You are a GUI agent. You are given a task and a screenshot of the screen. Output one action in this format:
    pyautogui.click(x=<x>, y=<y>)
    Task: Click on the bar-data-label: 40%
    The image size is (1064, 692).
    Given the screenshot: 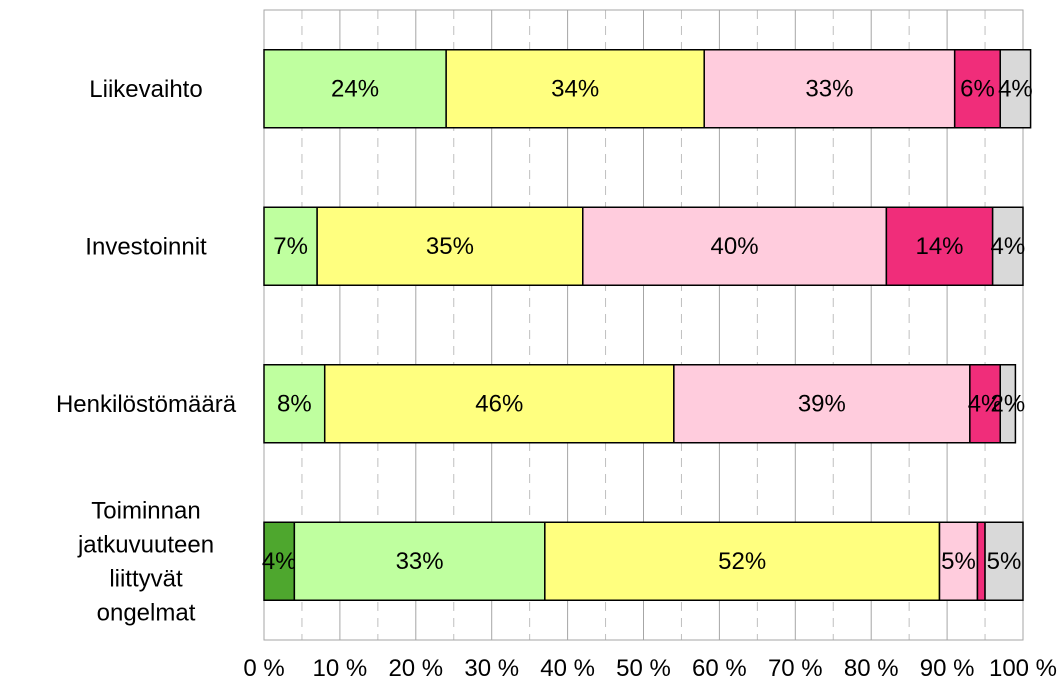 What is the action you would take?
    pyautogui.click(x=735, y=246)
    